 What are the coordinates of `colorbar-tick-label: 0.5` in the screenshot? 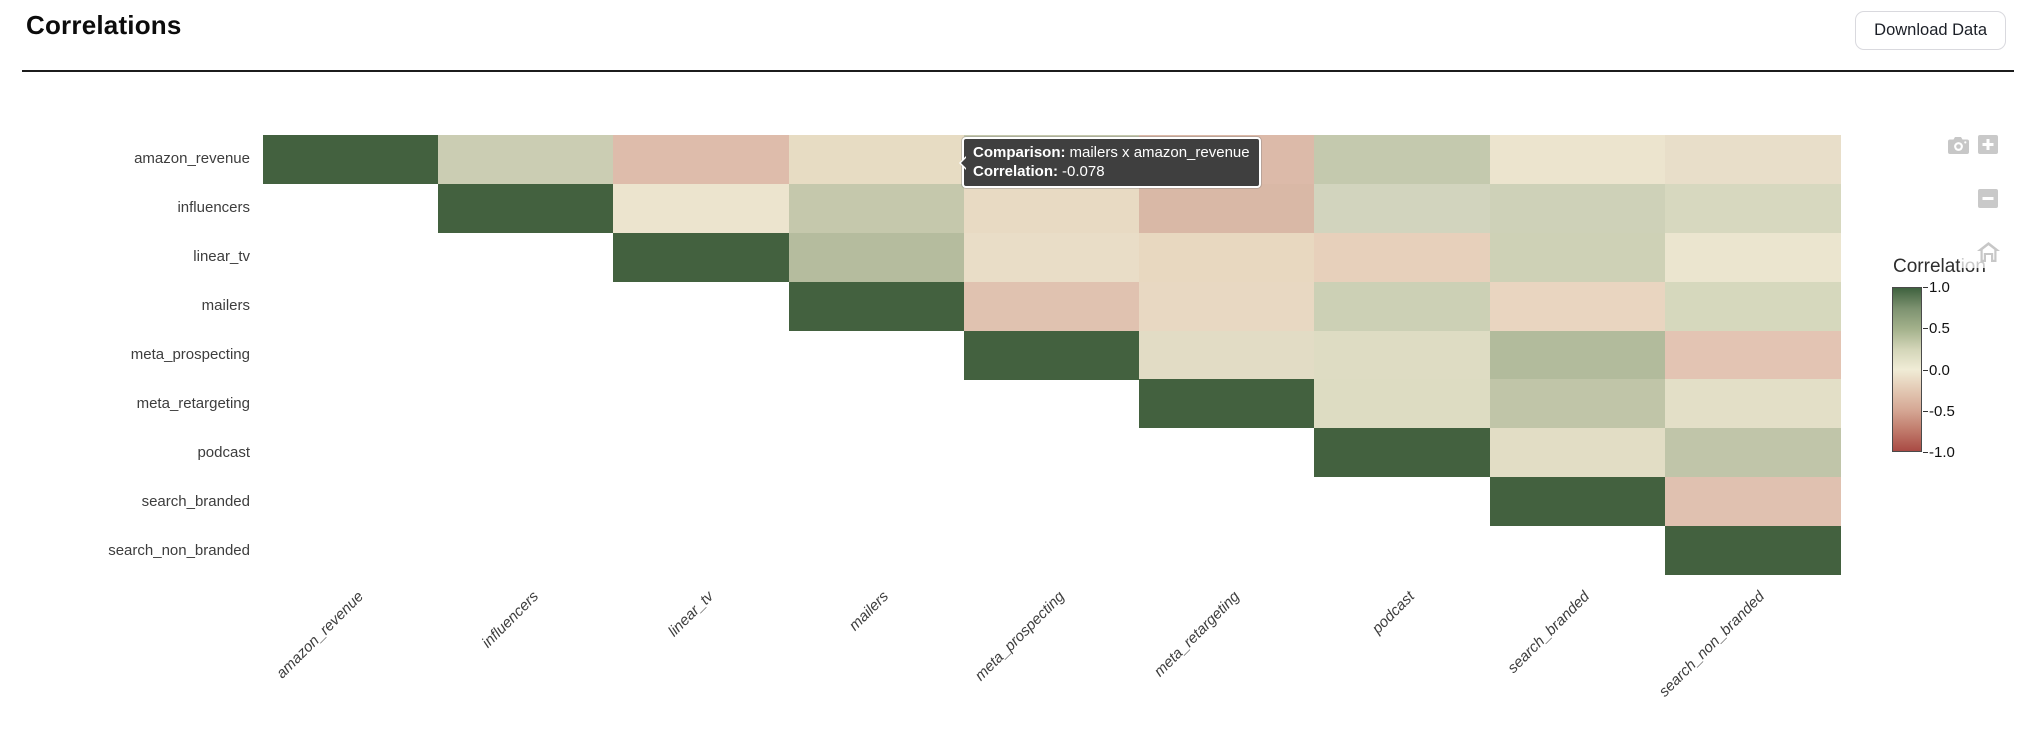 It's located at (1939, 329).